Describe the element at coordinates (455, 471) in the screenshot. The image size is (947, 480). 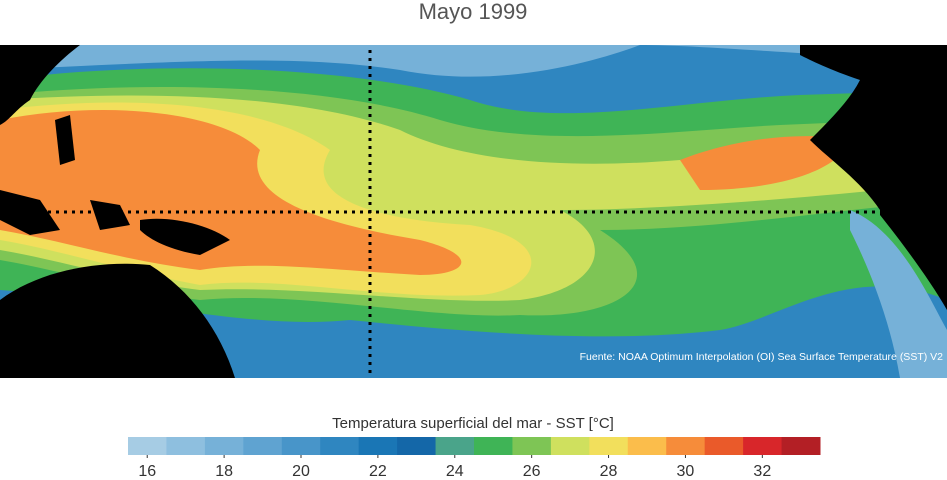
I see `colorbar-tick-label: 24` at that location.